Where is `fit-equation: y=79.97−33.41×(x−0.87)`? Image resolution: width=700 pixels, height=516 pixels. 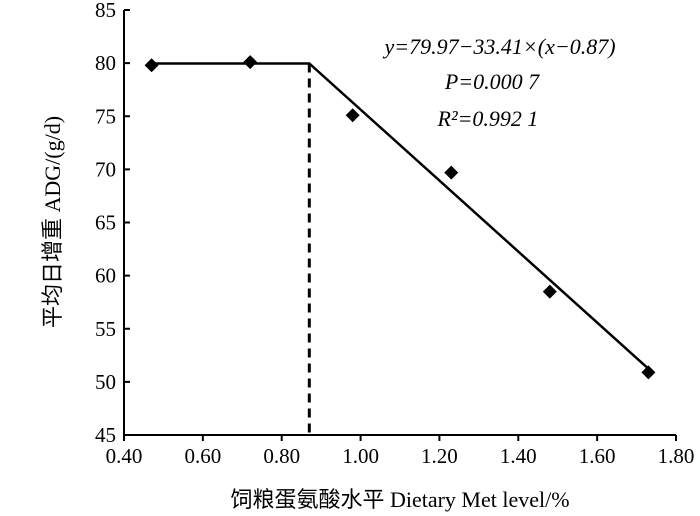 fit-equation: y=79.97−33.41×(x−0.87) is located at coordinates (498, 46).